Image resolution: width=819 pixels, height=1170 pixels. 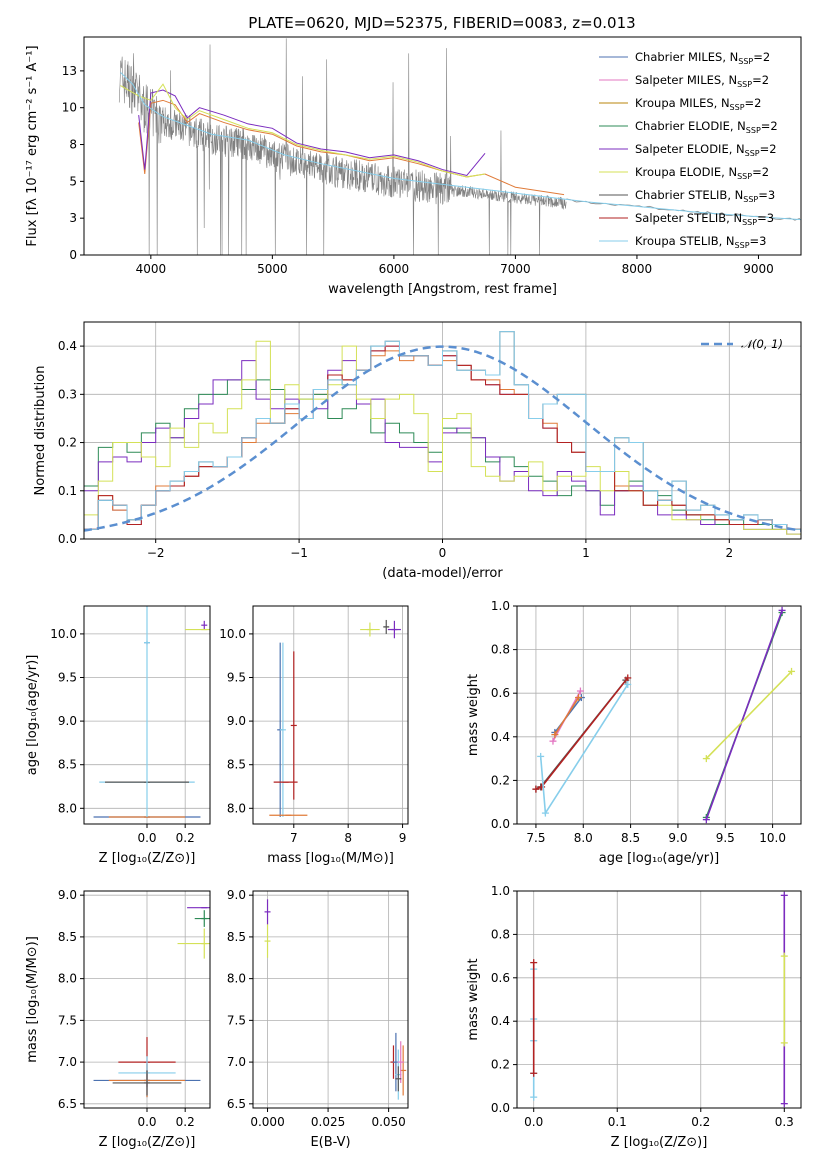 What do you see at coordinates (335, 999) in the screenshot?
I see `plot-area-mass_vs_ebv` at bounding box center [335, 999].